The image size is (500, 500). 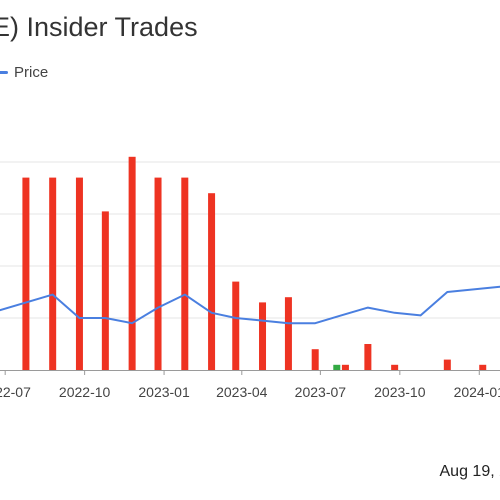 I want to click on x-tick-label-3: 2023-04, so click(x=242, y=392).